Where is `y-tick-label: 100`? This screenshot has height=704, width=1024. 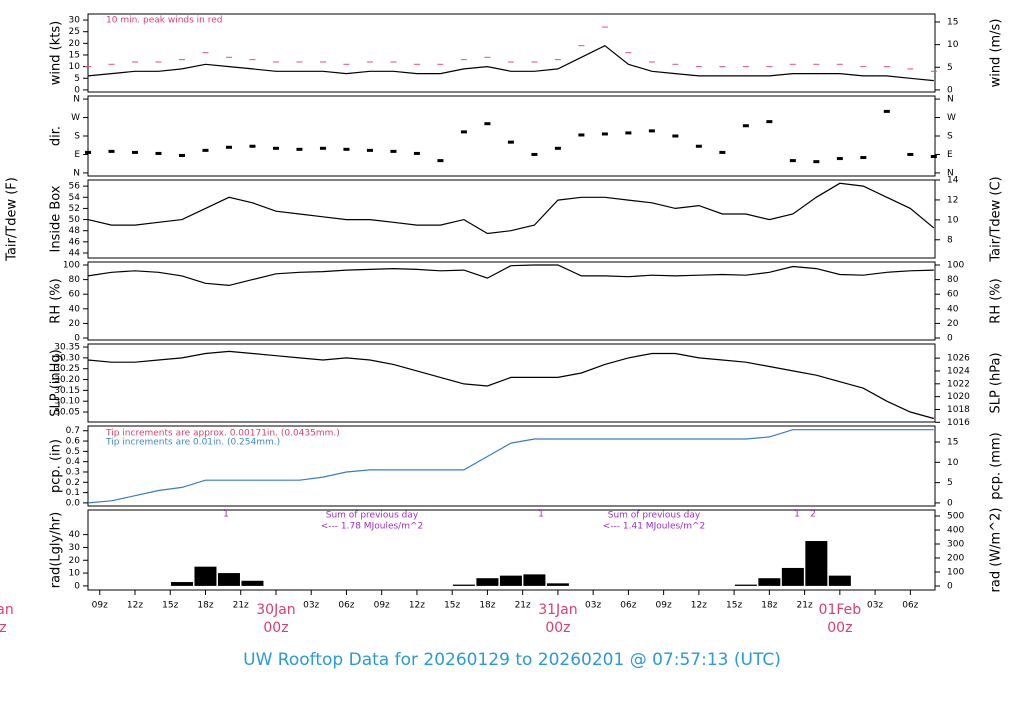
y-tick-label: 100 is located at coordinates (71, 265).